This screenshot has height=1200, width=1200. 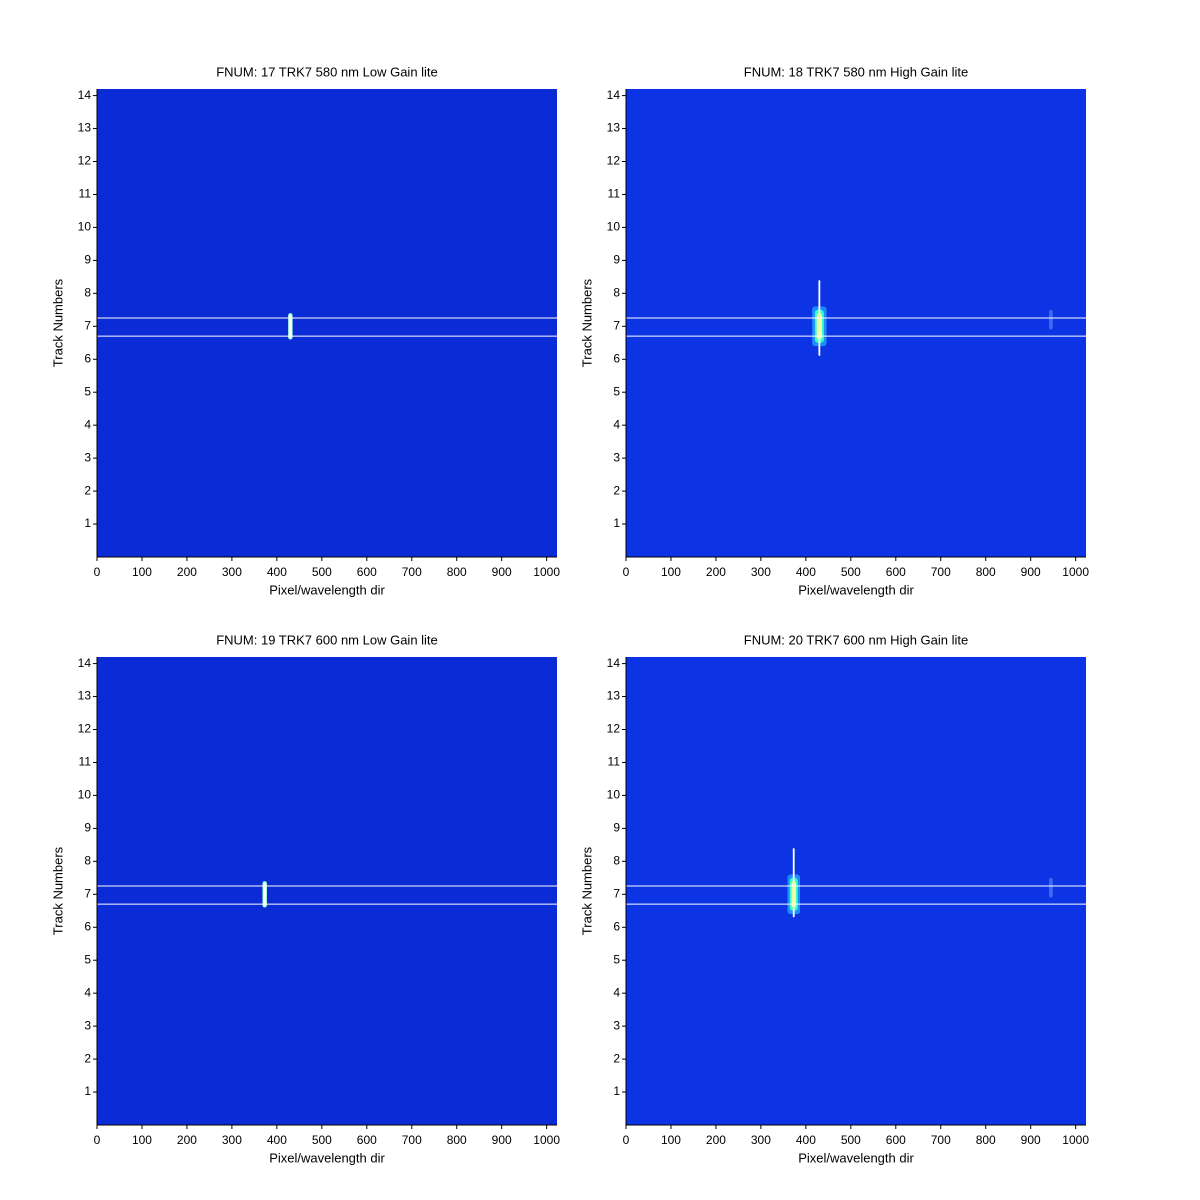 What do you see at coordinates (327, 71) in the screenshot?
I see `chart-title: FNUM: 17 TRK7 580 nm Low Gain lite` at bounding box center [327, 71].